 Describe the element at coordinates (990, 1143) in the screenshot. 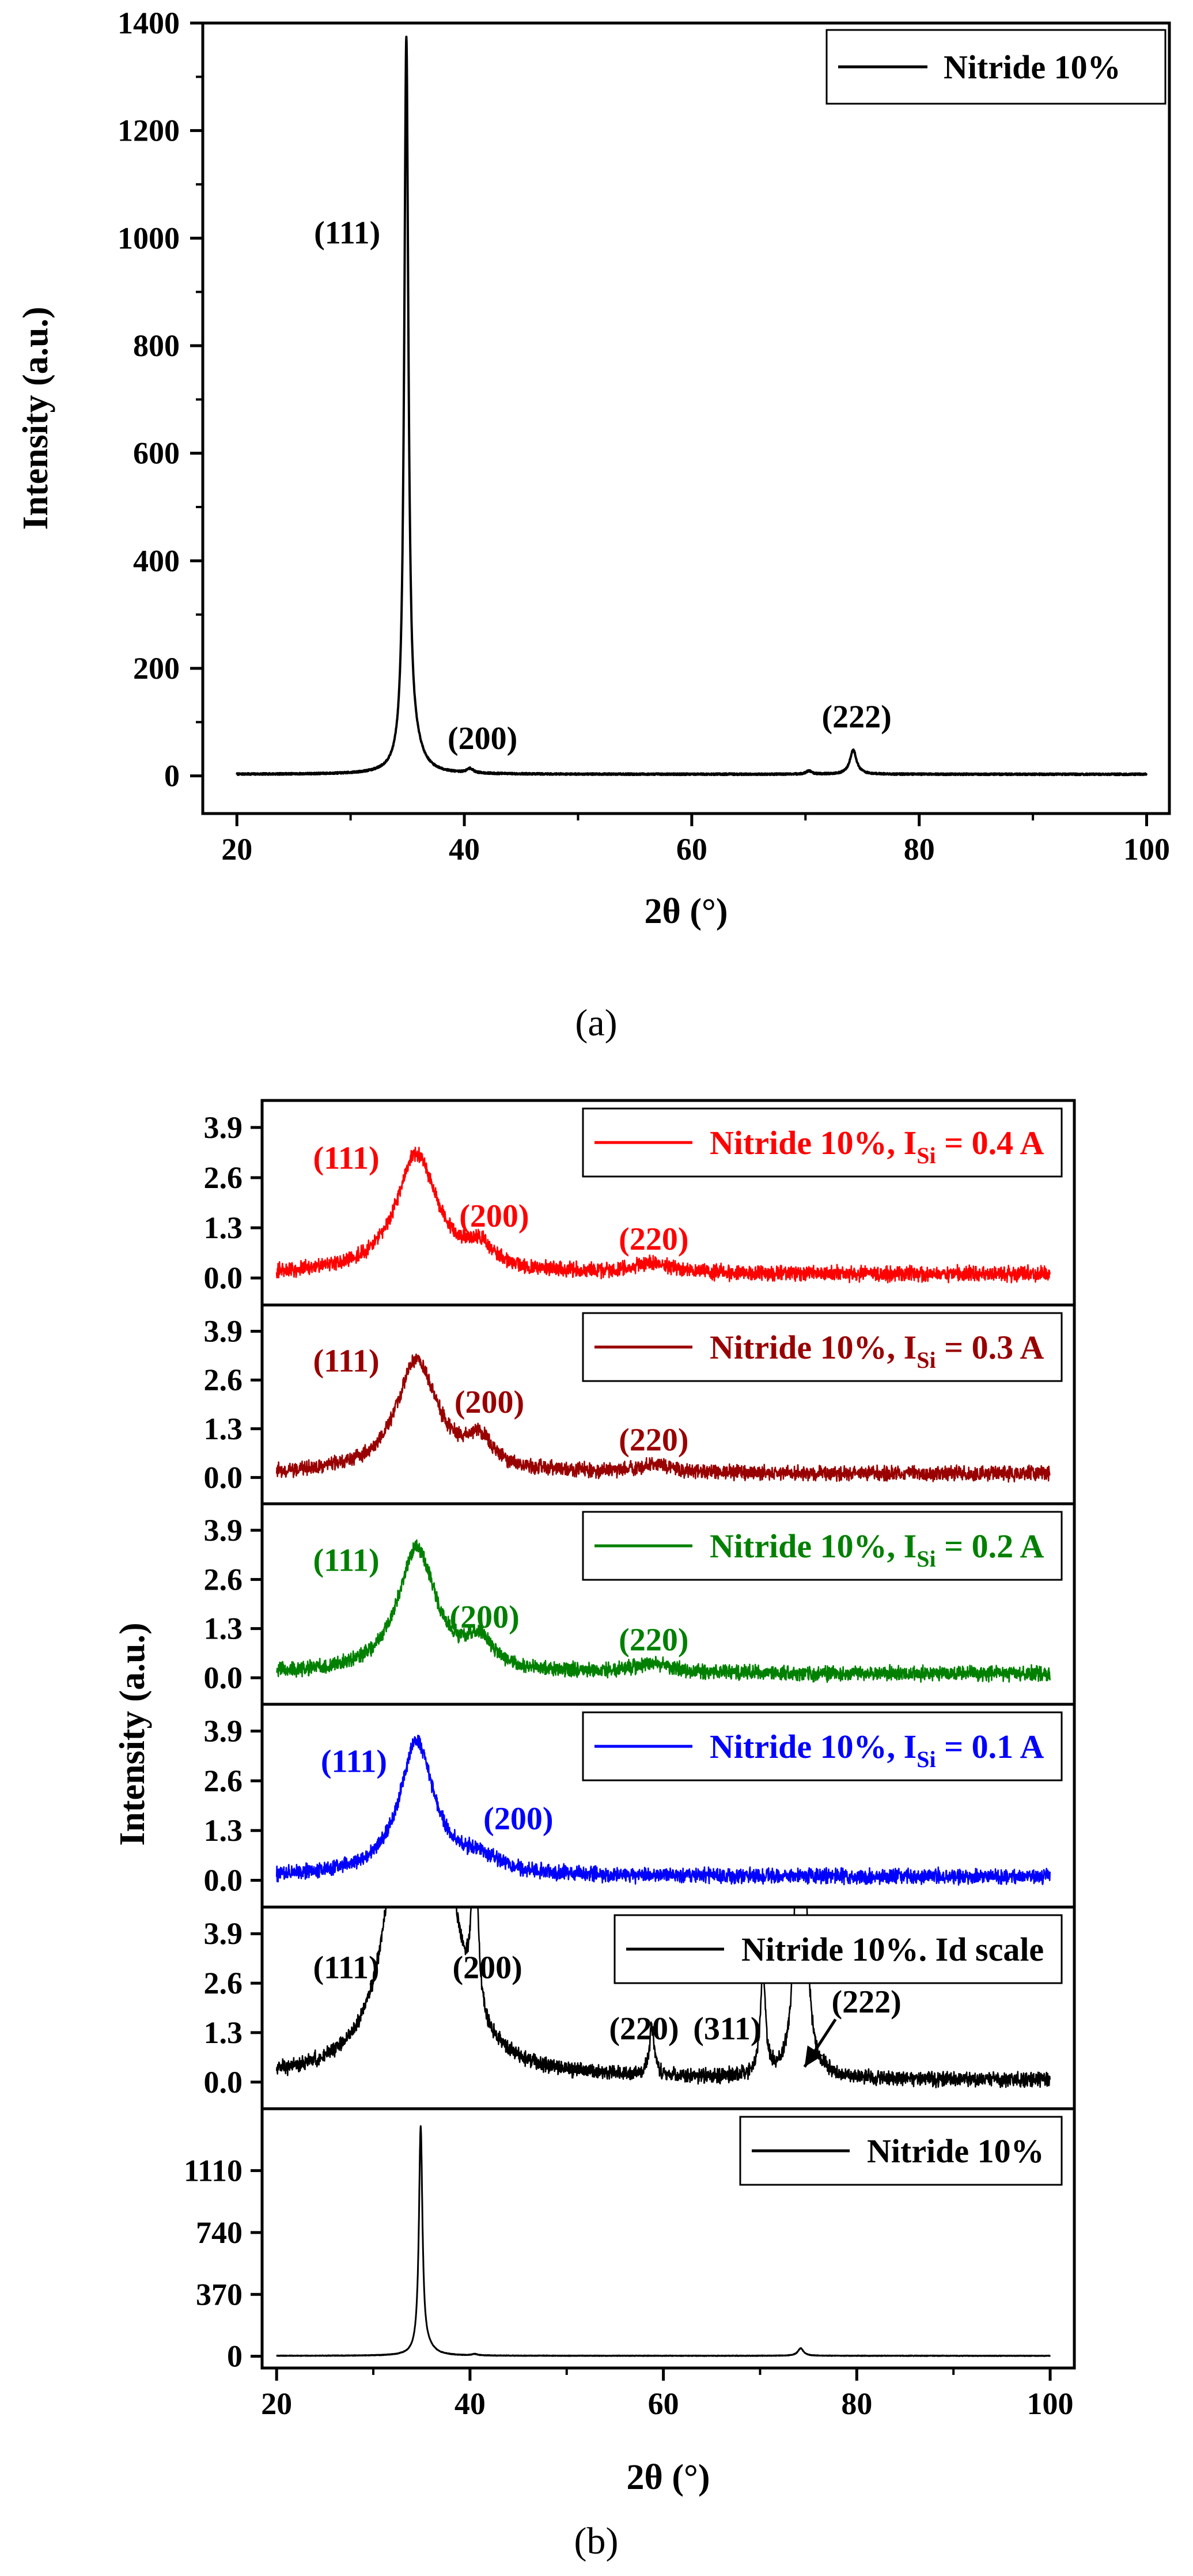

I see `legend-entry-suffix: = 0.4 A` at that location.